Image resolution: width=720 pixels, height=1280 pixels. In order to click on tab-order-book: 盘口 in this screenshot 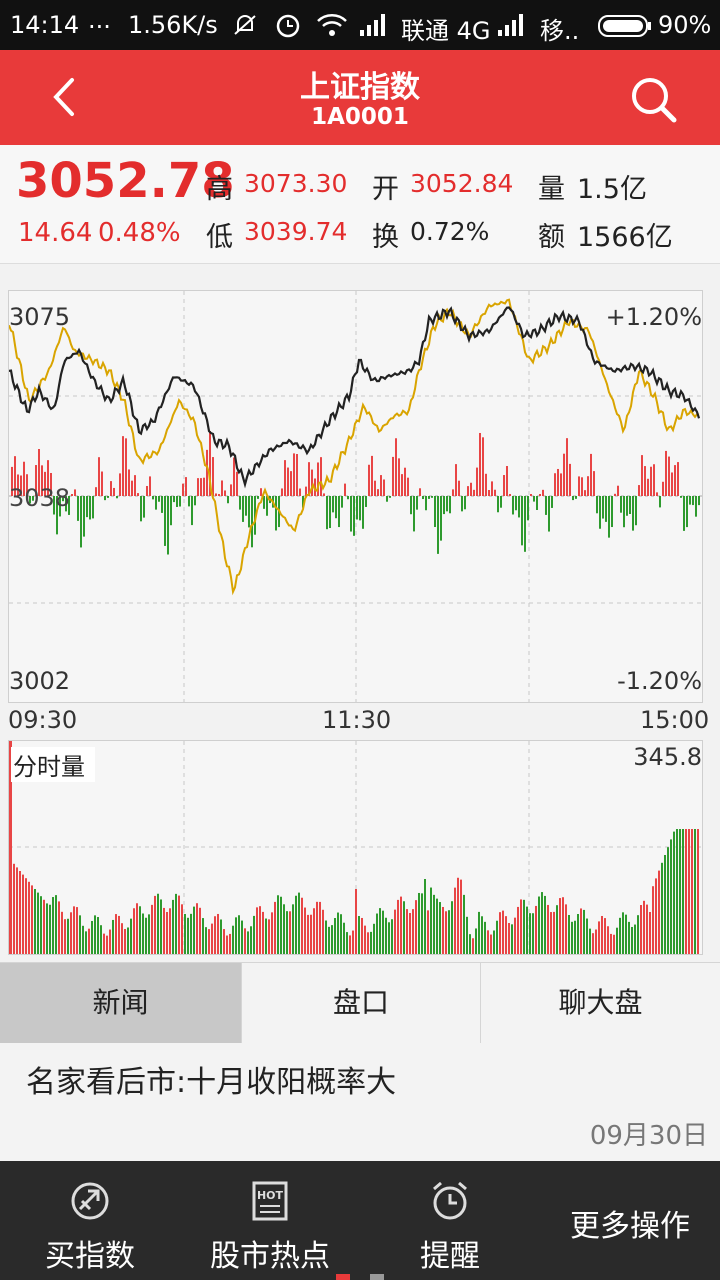, I will do `click(361, 1003)`.